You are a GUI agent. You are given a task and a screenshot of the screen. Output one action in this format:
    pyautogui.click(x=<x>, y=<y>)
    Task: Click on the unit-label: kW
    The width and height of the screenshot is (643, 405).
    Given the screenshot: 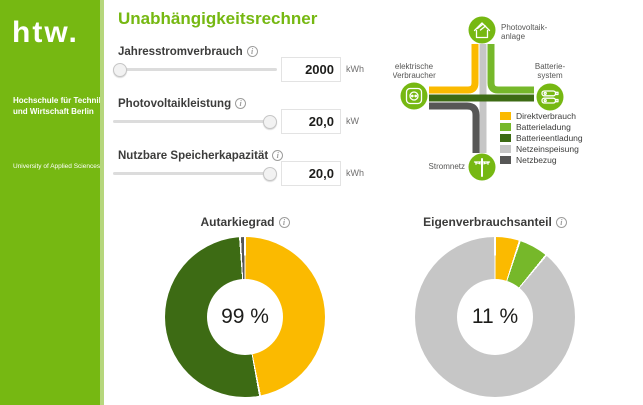 What is the action you would take?
    pyautogui.click(x=352, y=121)
    